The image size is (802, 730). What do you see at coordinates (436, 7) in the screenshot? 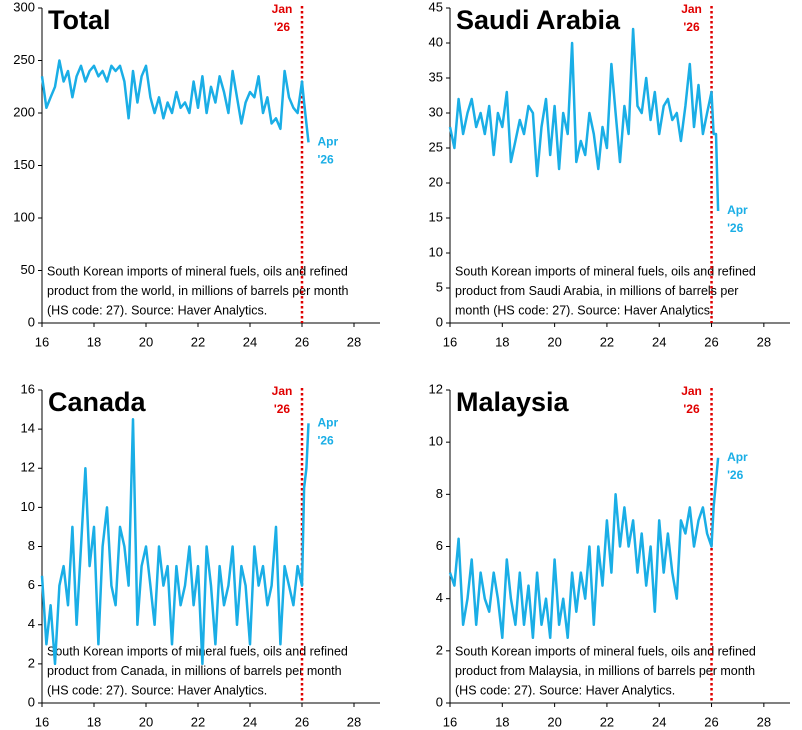
I see `y-tick-label: 45` at bounding box center [436, 7].